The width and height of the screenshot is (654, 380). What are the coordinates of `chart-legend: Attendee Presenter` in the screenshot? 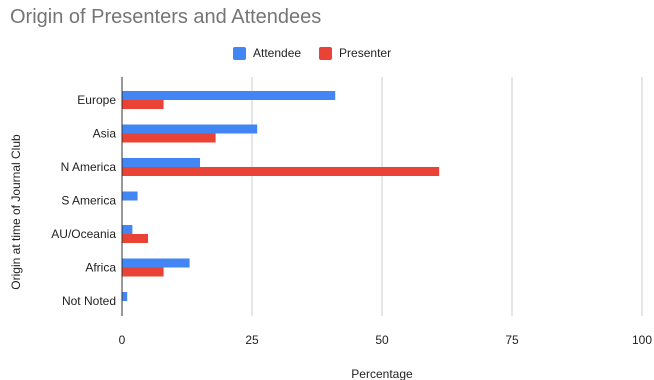 It's located at (312, 53).